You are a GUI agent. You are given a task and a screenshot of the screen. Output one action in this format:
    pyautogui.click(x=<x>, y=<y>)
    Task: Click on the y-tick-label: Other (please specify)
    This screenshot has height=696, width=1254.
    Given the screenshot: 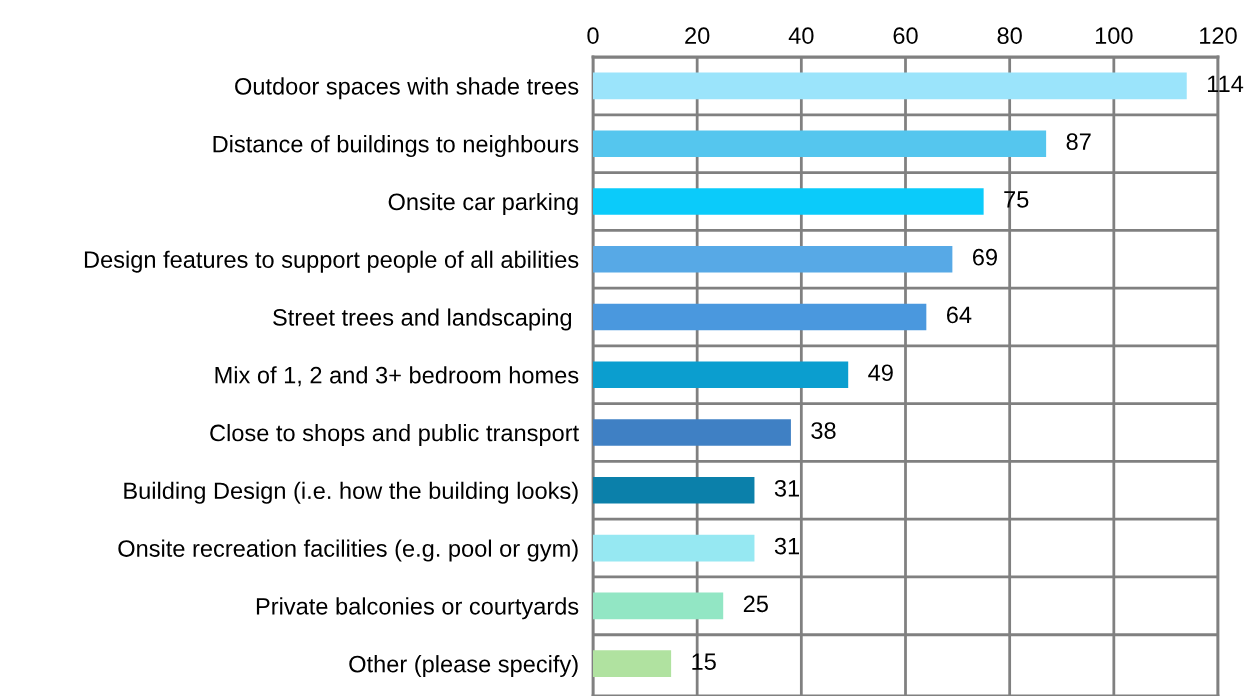 What is the action you would take?
    pyautogui.click(x=463, y=666)
    